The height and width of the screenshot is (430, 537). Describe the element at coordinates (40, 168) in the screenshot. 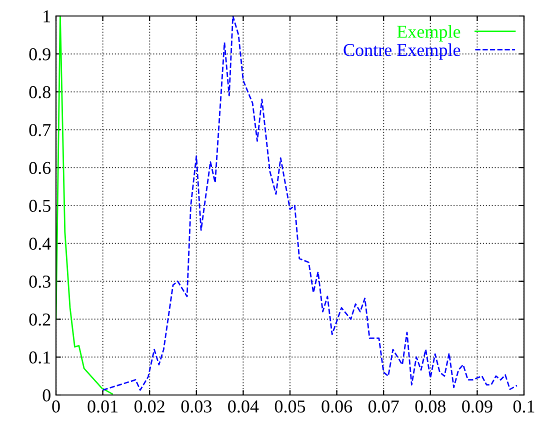

I see `y-tick-label: 0.6` at that location.